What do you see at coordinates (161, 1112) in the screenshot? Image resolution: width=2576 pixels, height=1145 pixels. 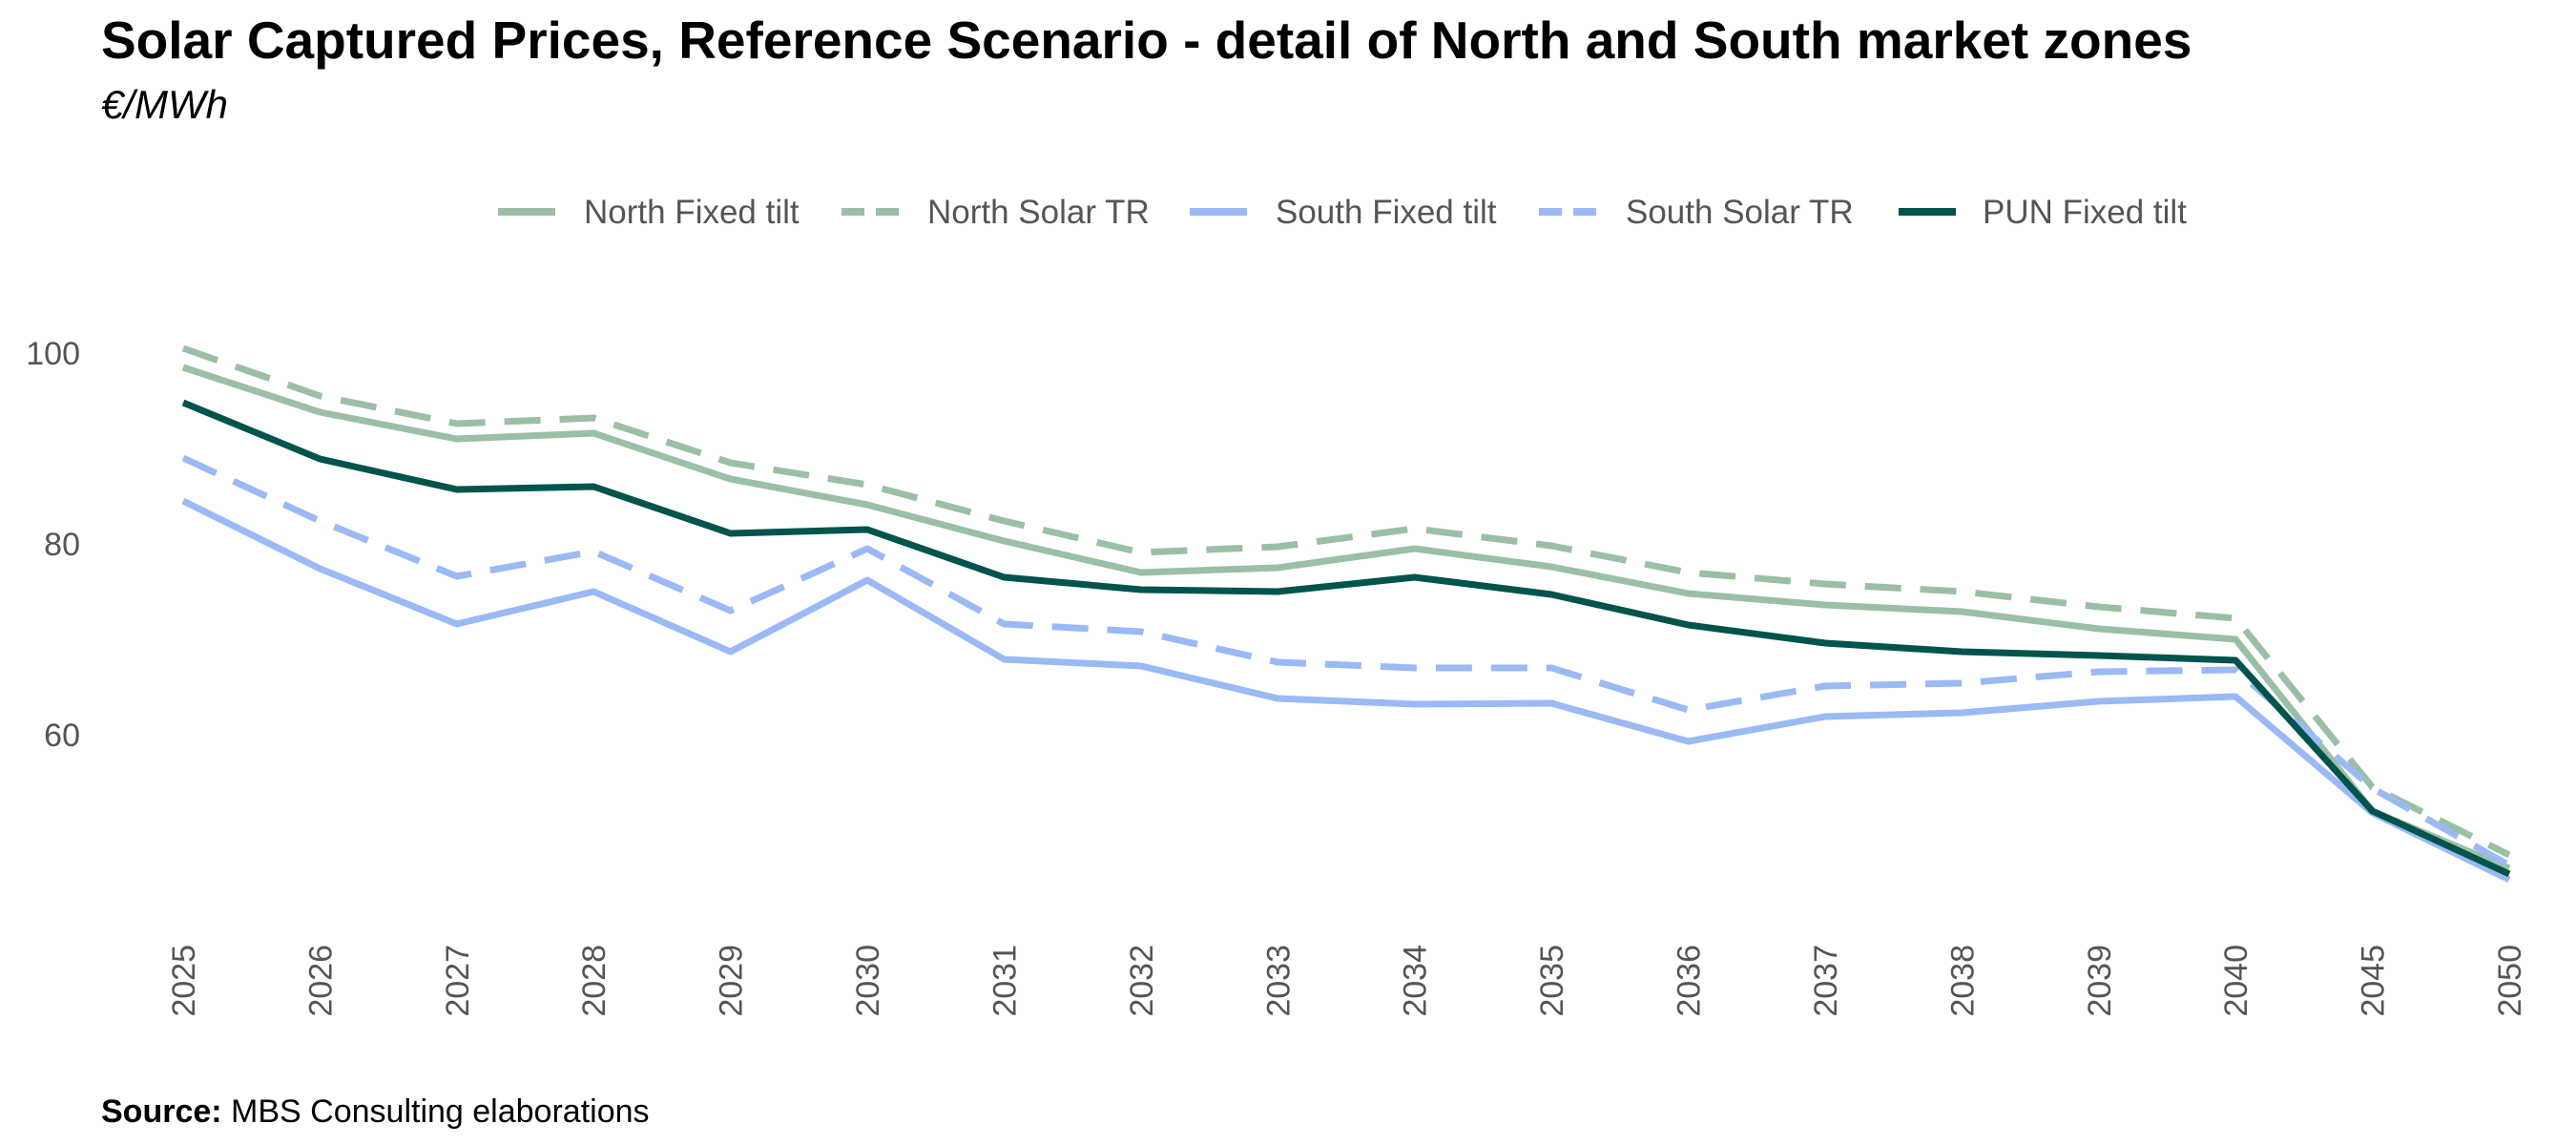 I see `source-label: Source:` at bounding box center [161, 1112].